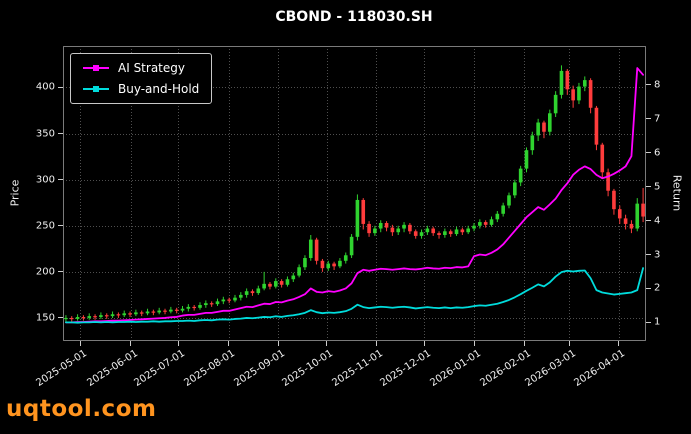 This screenshot has height=434, width=691. What do you see at coordinates (45, 87) in the screenshot?
I see `price-tick-label: 400` at bounding box center [45, 87].